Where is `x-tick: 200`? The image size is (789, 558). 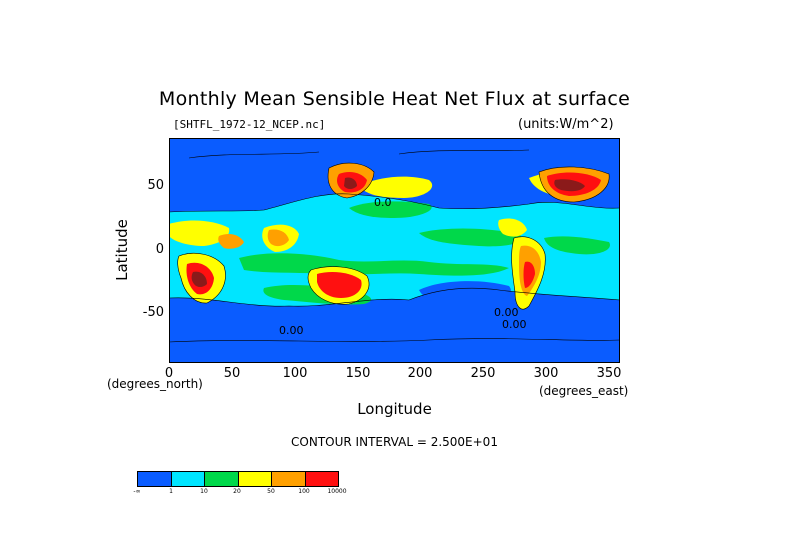 x-tick: 200 is located at coordinates (420, 373).